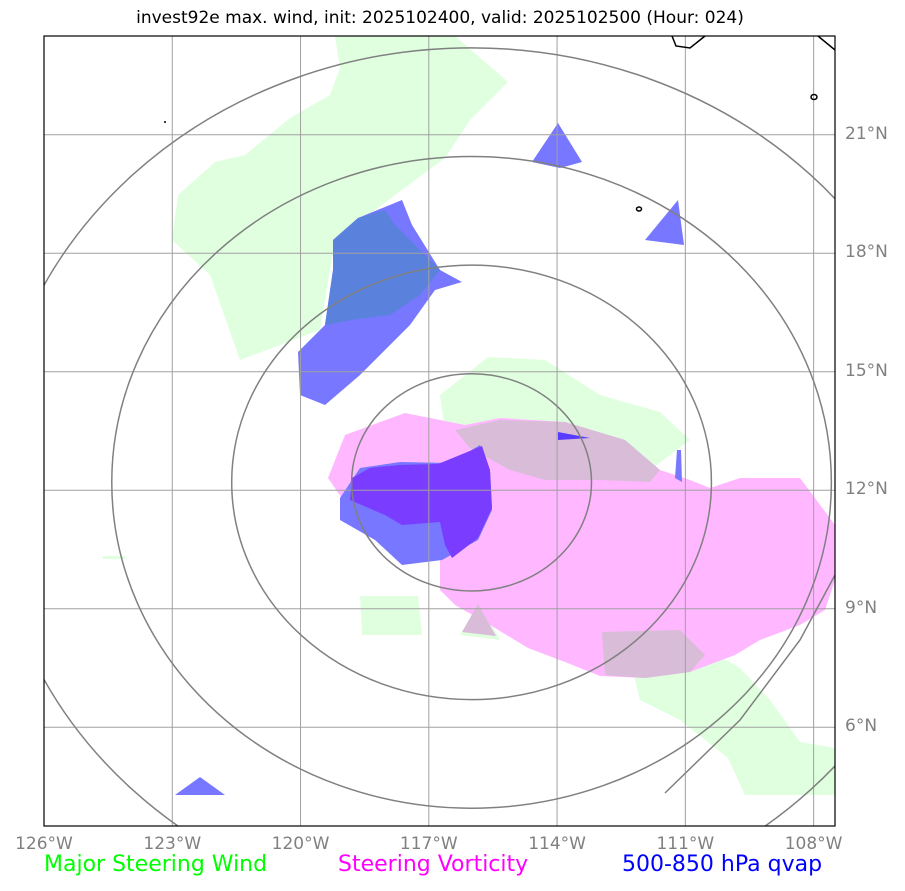 Image resolution: width=905 pixels, height=891 pixels. Describe the element at coordinates (114, 557) in the screenshot. I see `steering-wind-sliver` at that location.